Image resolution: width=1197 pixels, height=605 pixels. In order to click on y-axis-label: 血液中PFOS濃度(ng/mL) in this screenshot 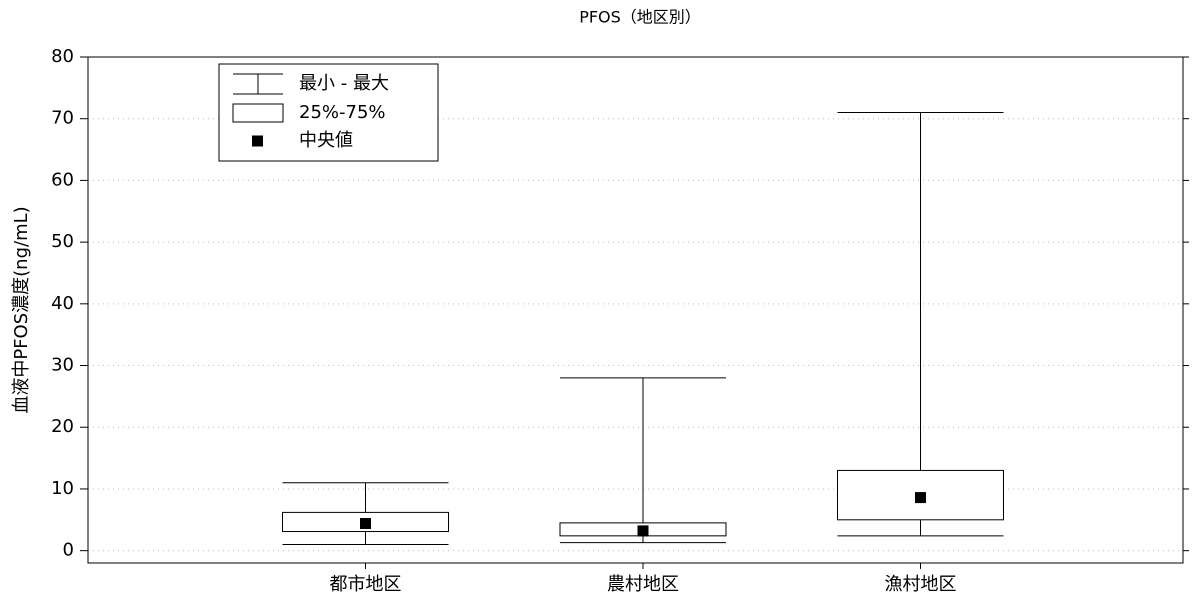, I will do `click(21, 309)`.